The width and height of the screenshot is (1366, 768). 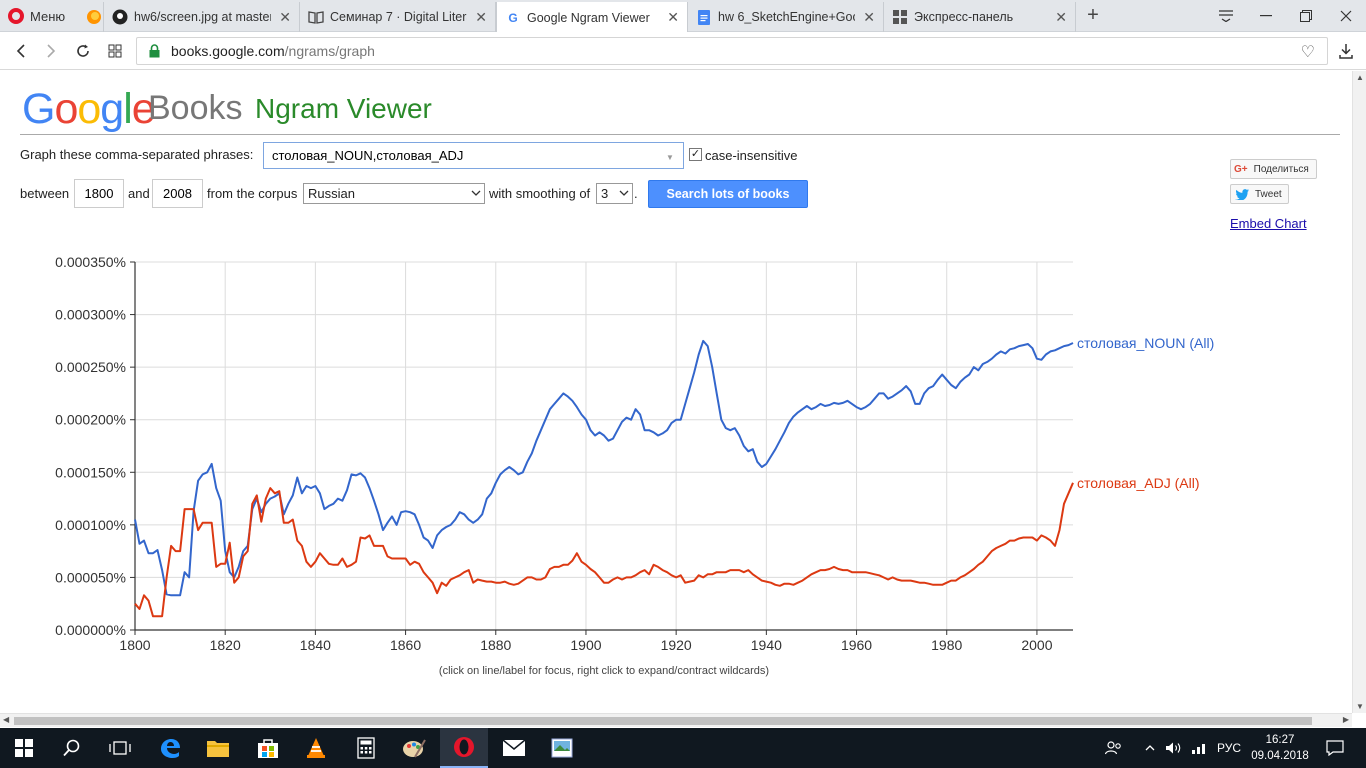 I want to click on chevron-up-icon, so click(x=1150, y=748).